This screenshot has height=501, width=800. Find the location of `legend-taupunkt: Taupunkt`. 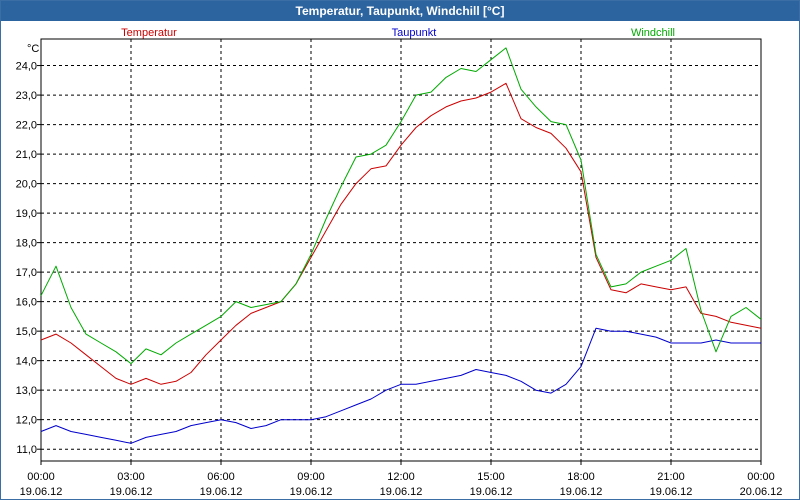

legend-taupunkt: Taupunkt is located at coordinates (414, 33).